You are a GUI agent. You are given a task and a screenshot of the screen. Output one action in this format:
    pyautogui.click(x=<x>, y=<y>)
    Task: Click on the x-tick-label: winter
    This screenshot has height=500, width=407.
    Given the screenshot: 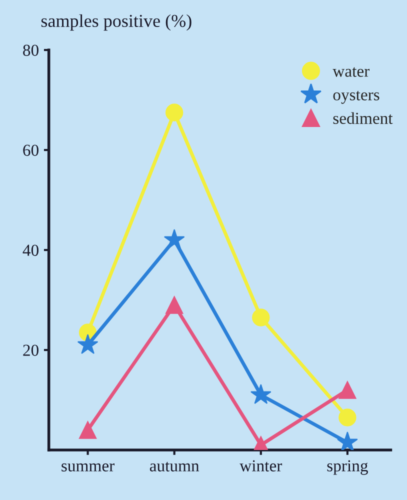 What is the action you would take?
    pyautogui.click(x=261, y=466)
    